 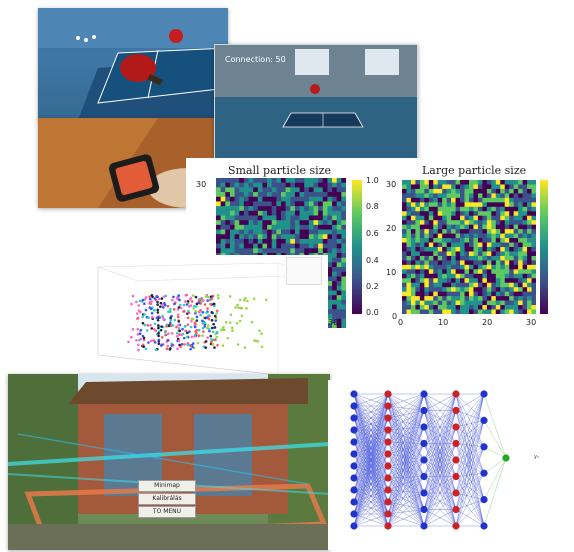 I want to click on calibration-button: Kalibrálás, so click(x=167, y=499).